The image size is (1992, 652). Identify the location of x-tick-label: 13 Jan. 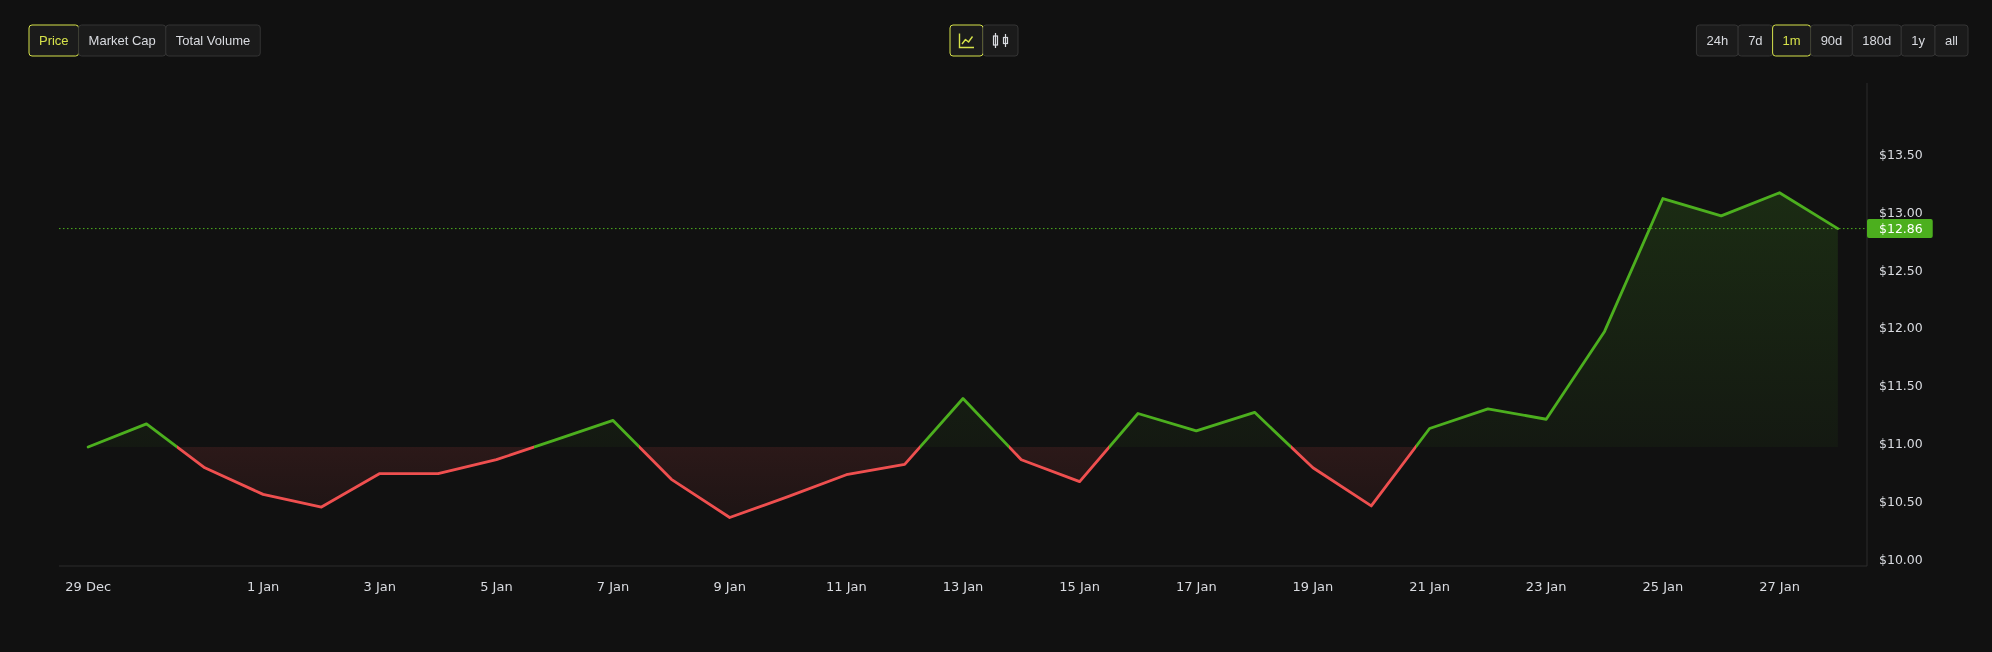
(963, 586).